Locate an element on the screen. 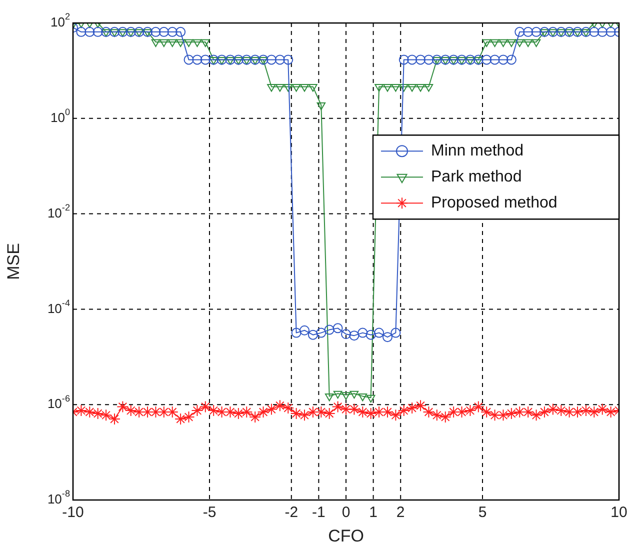  x-tick-label: 1 is located at coordinates (373, 513).